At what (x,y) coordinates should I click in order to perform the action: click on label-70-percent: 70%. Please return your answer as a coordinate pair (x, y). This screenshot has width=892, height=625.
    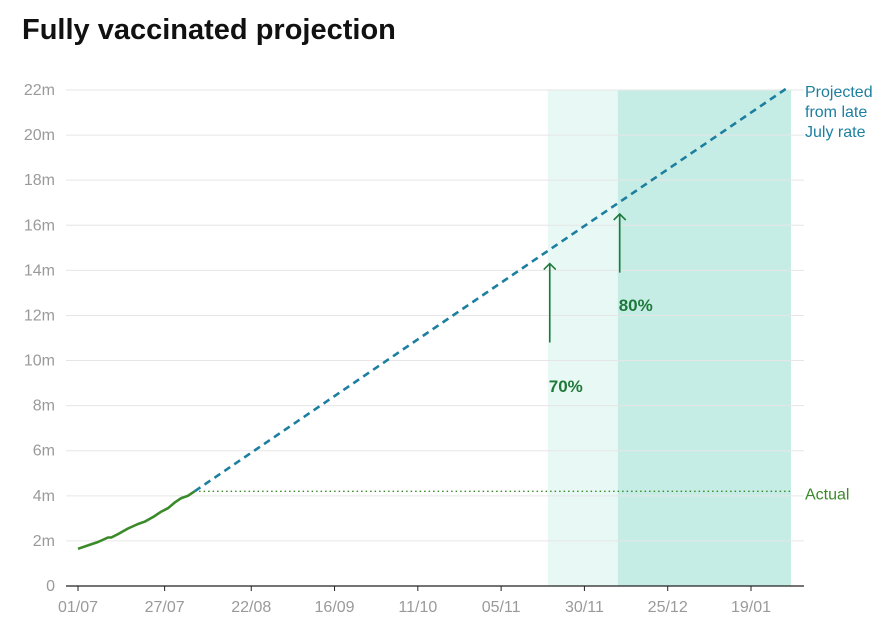
    Looking at the image, I should click on (566, 386).